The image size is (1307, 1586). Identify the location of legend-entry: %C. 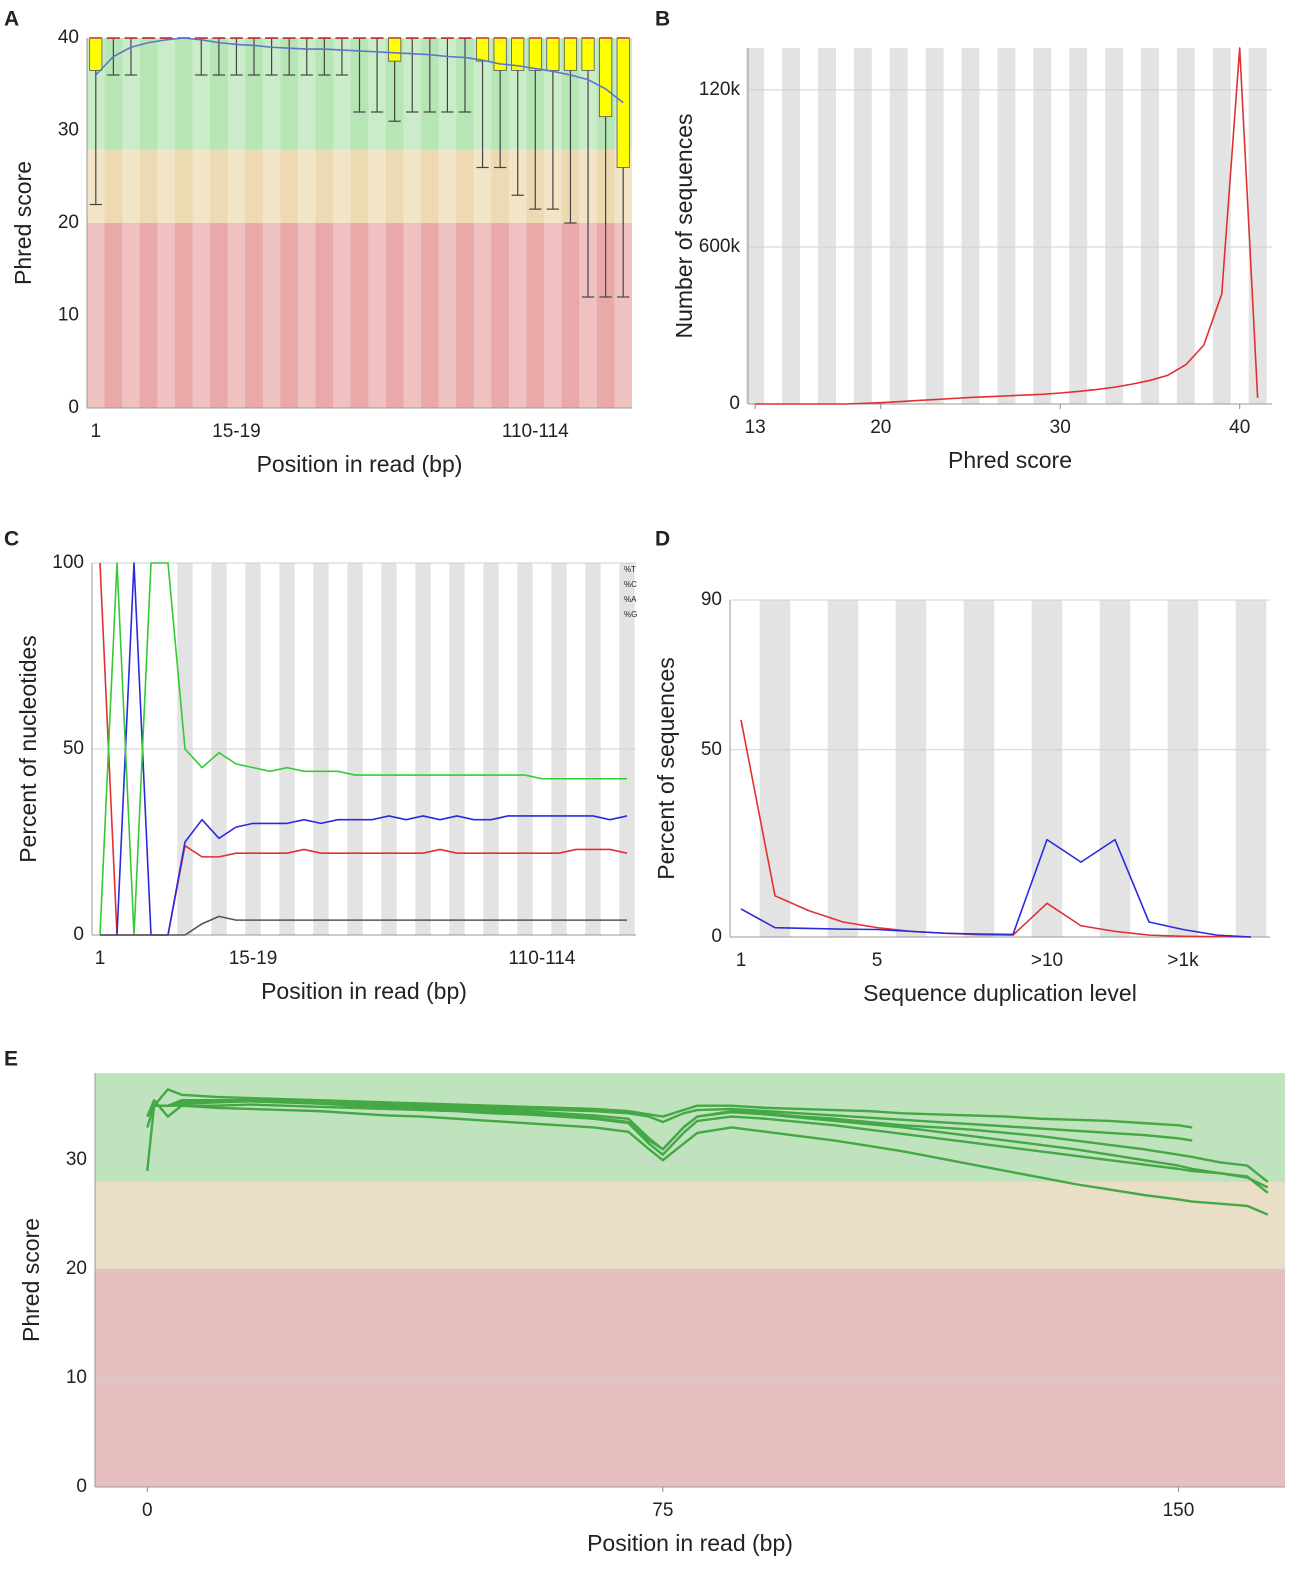
(630, 584).